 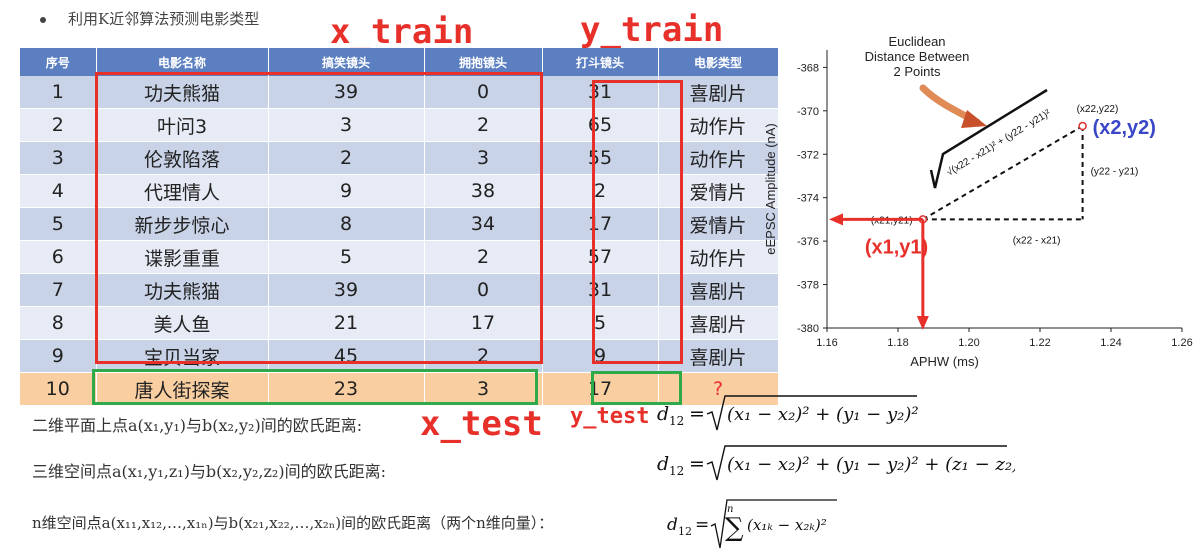 I want to click on cell-hug: 3, so click(x=483, y=158).